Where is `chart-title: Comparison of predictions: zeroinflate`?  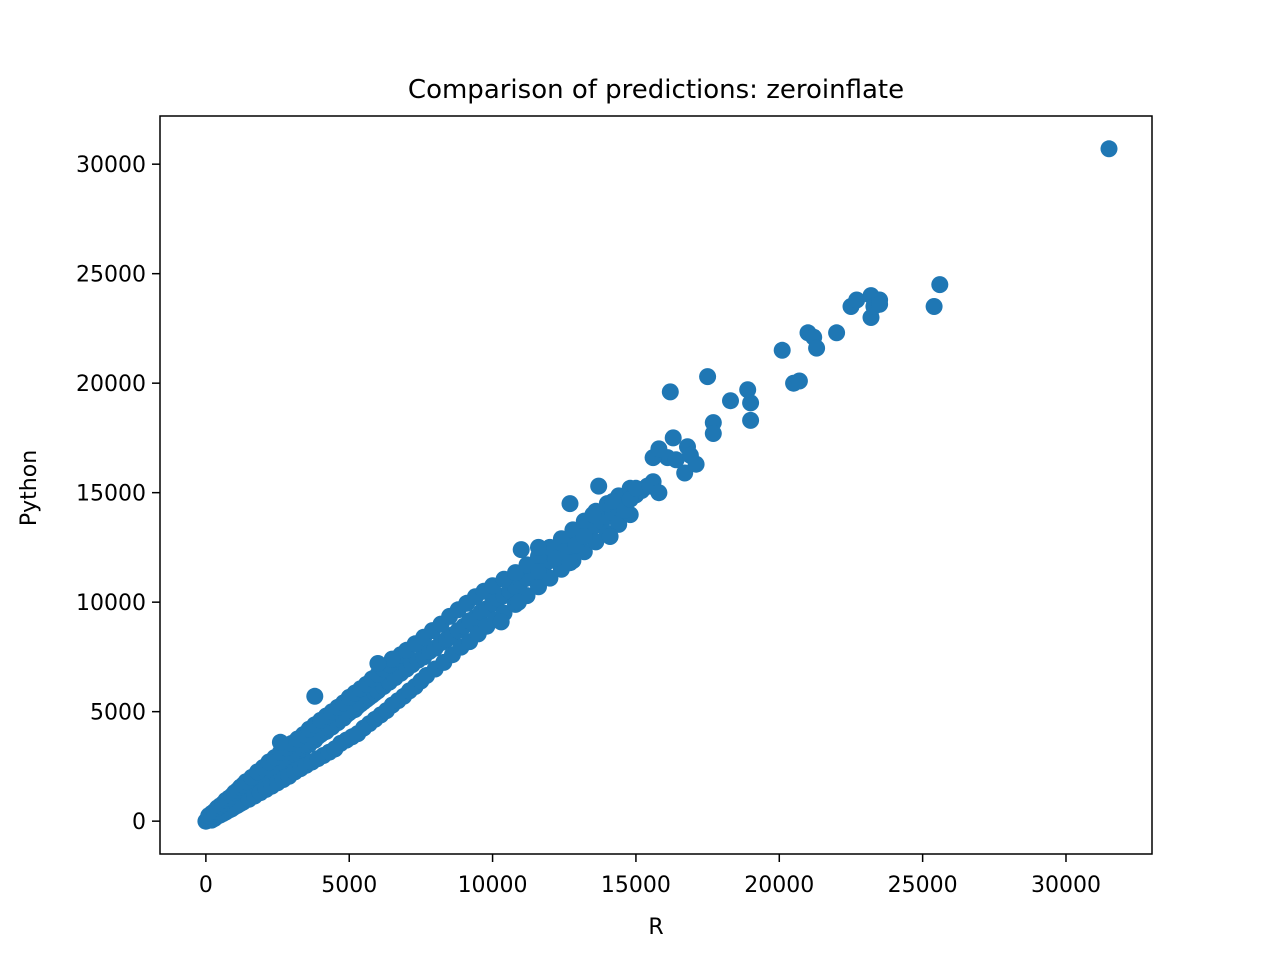
chart-title: Comparison of predictions: zeroinflate is located at coordinates (656, 90).